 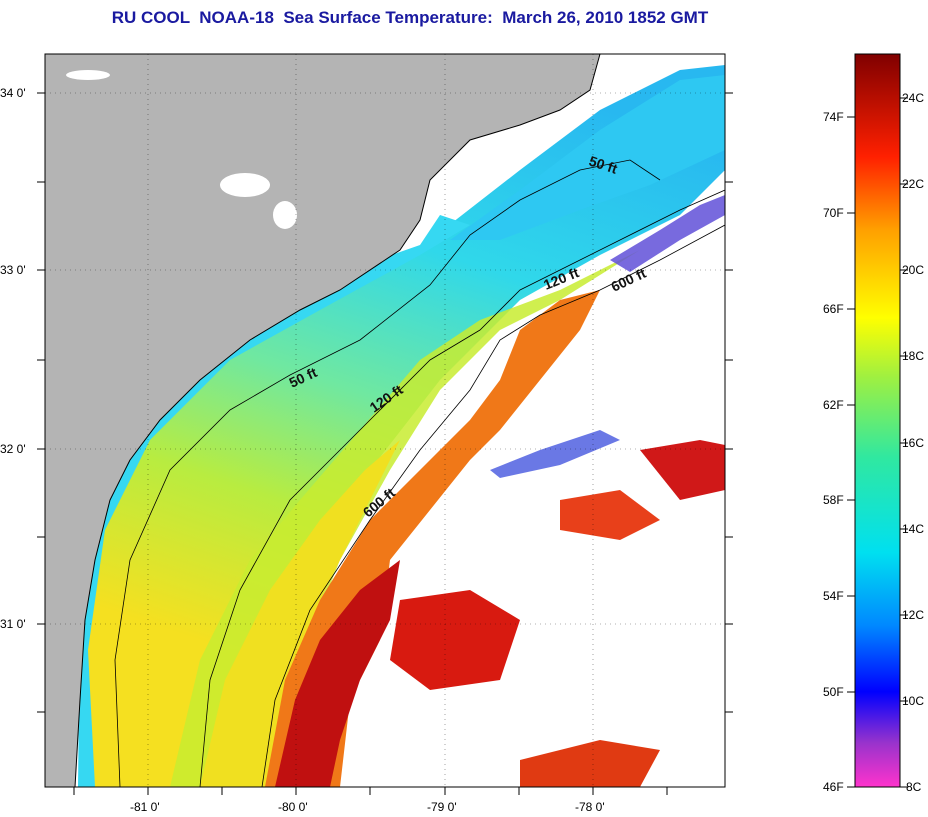 I want to click on lat-label-31: 31 0', so click(x=13, y=624).